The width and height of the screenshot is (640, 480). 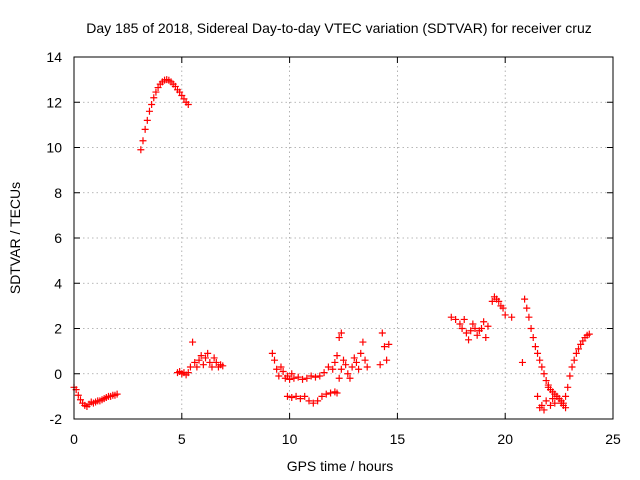 What do you see at coordinates (340, 466) in the screenshot?
I see `x-axis-label: GPS time / hours` at bounding box center [340, 466].